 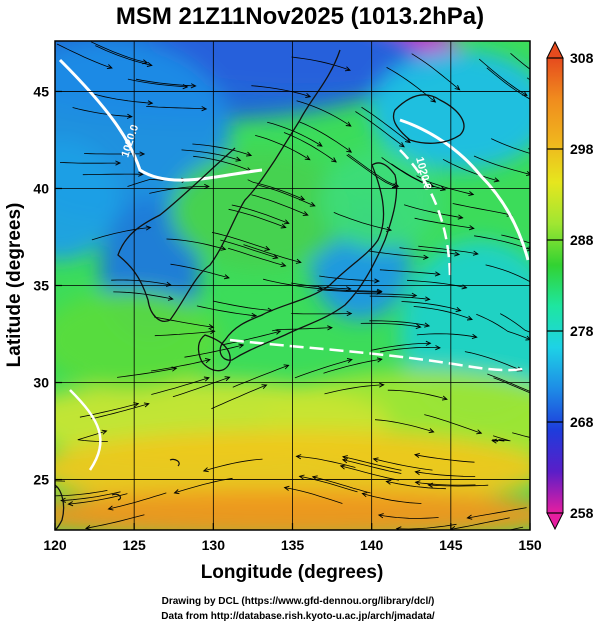 I want to click on colorbar-max-arrow, so click(x=555, y=49).